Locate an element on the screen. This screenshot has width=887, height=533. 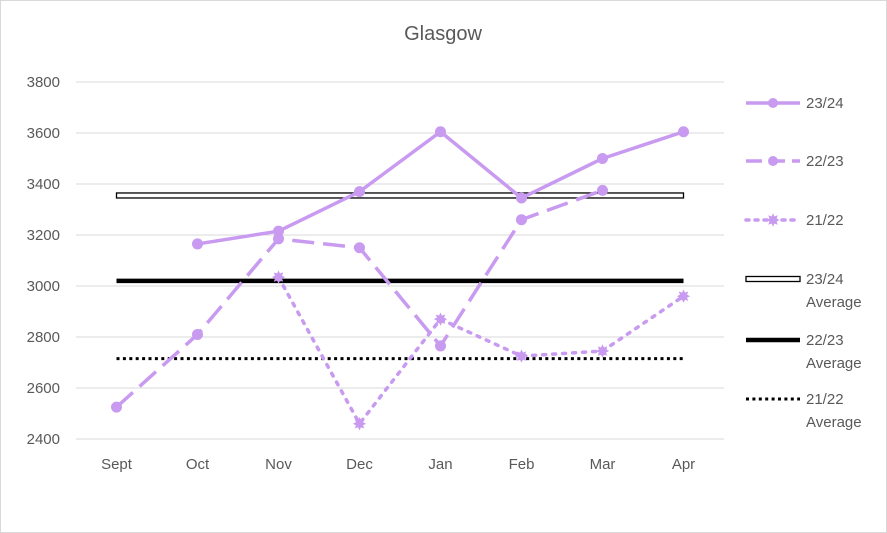
x-tick-label: Oct is located at coordinates (198, 464).